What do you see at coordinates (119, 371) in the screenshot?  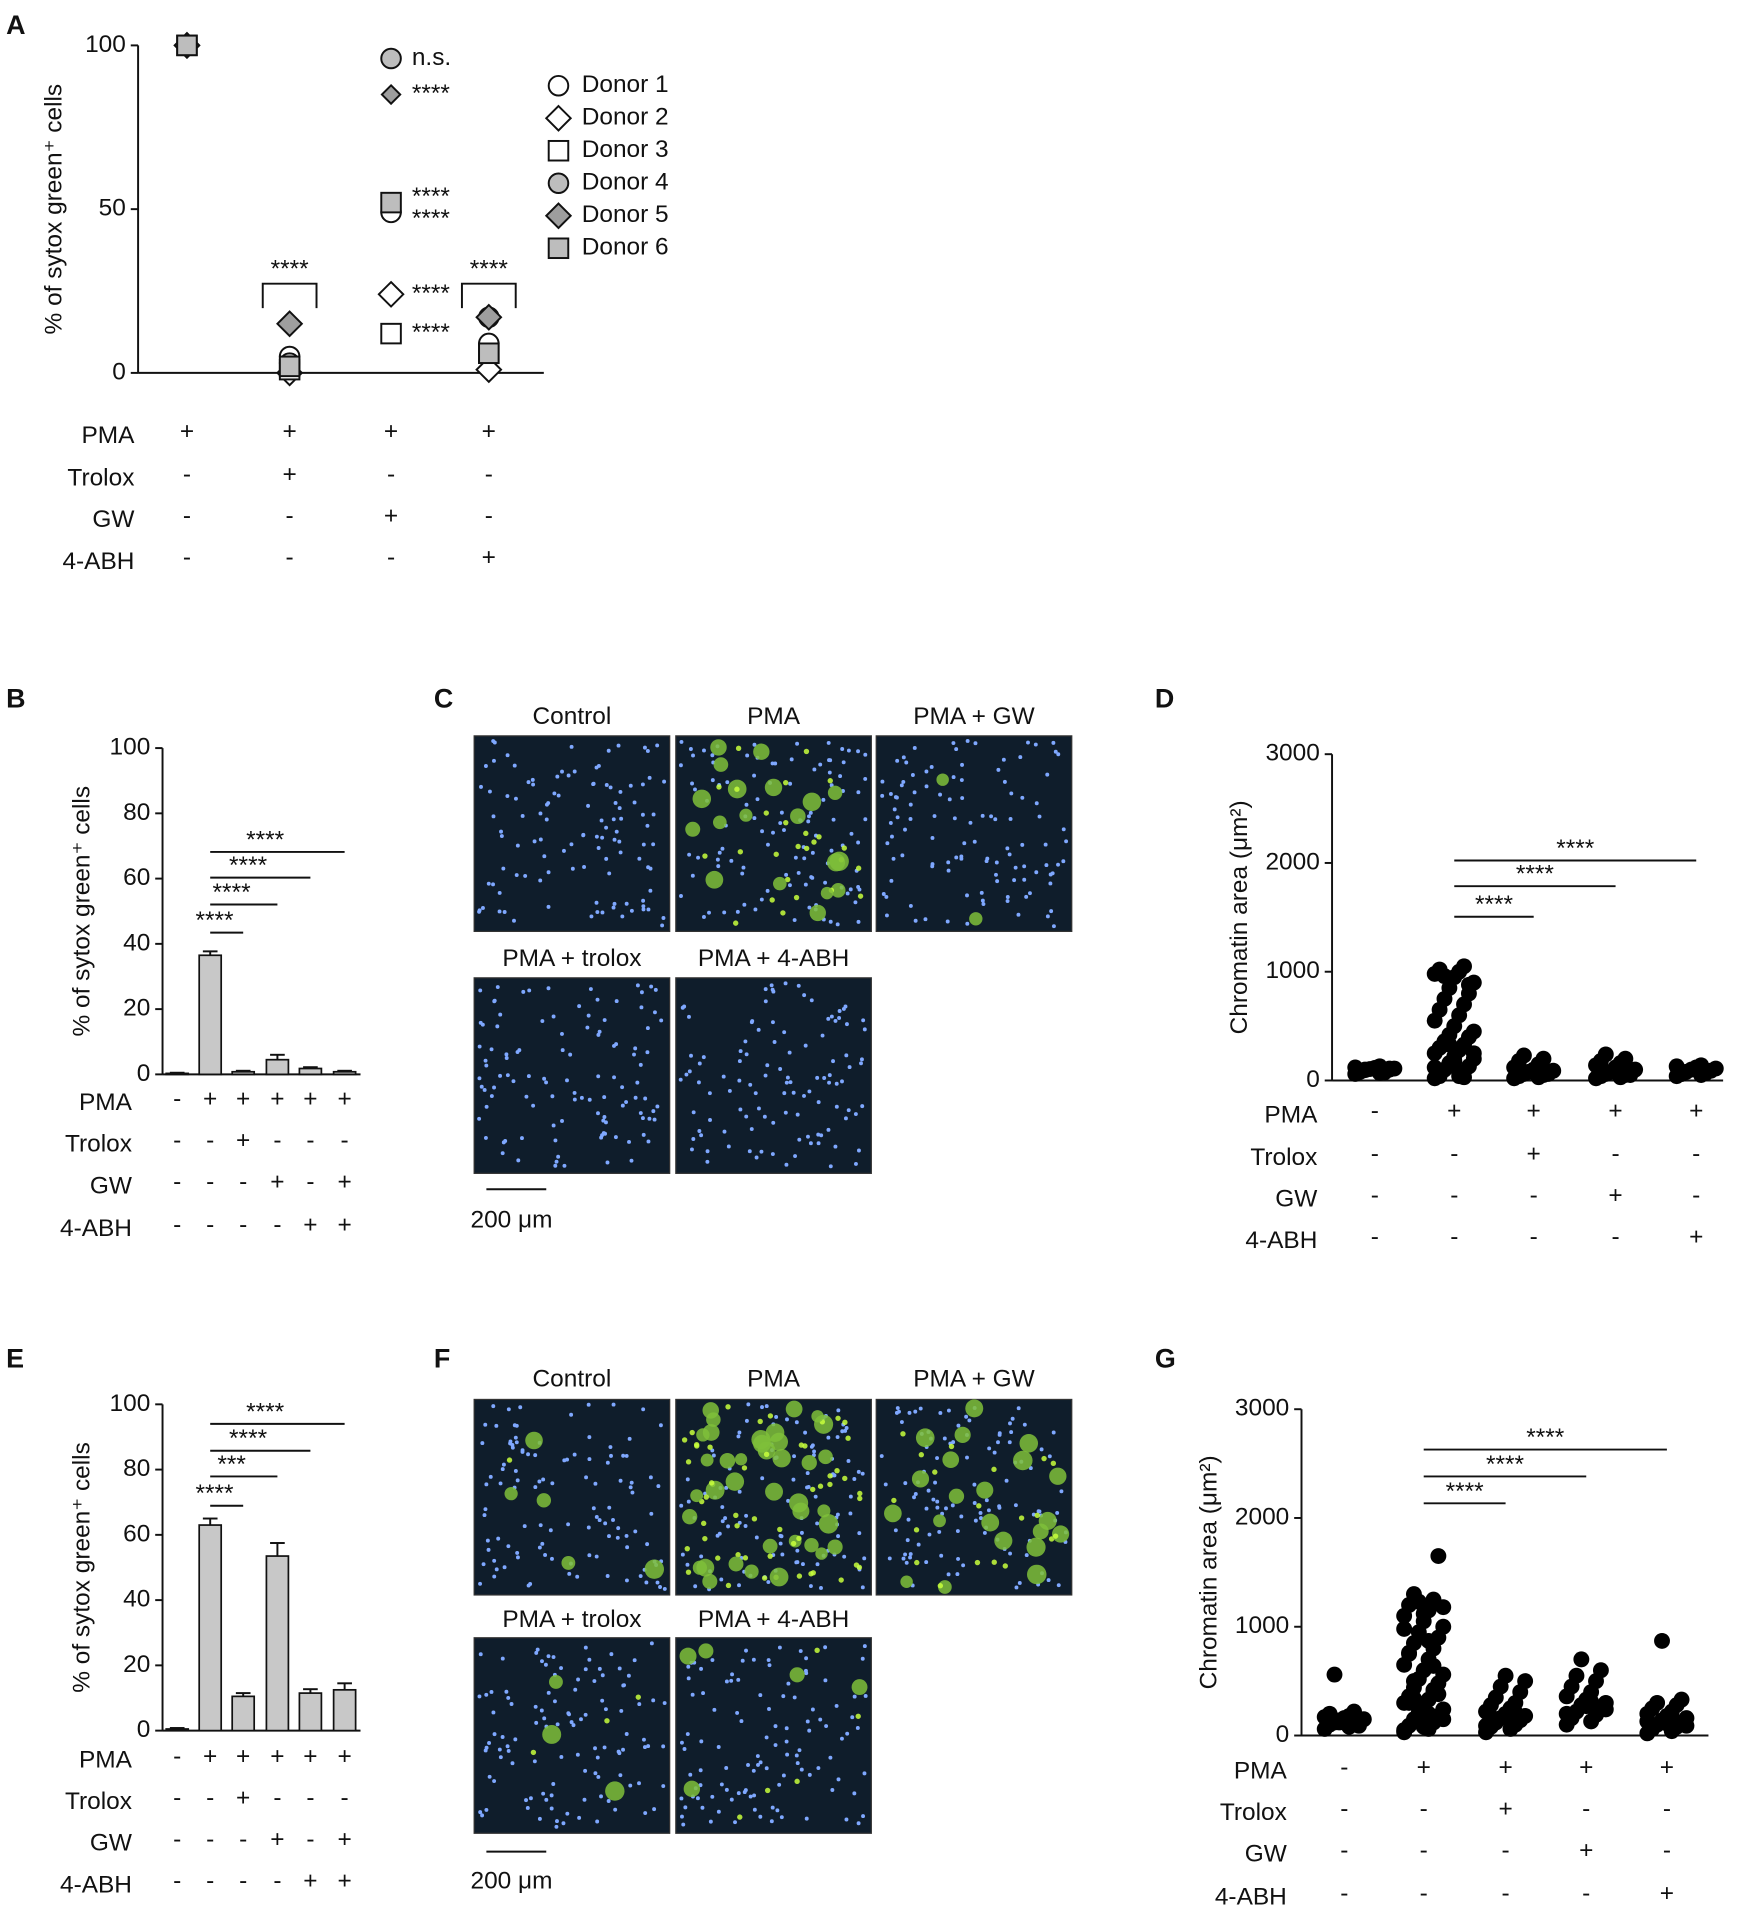 I see `y-tick-label: 0` at bounding box center [119, 371].